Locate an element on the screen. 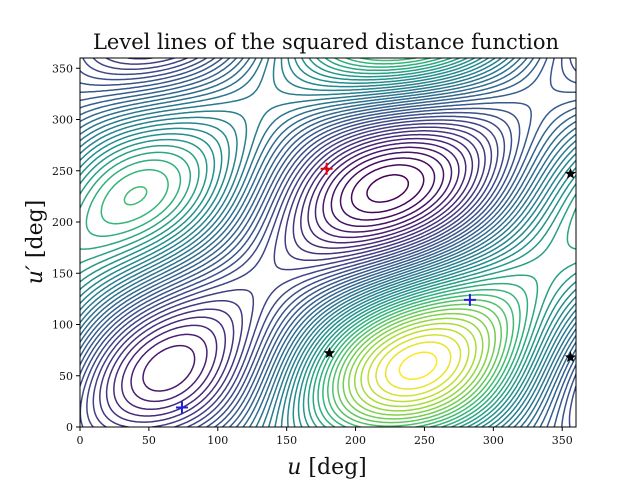  y-axis-label-unit: [deg] is located at coordinates (35, 232).